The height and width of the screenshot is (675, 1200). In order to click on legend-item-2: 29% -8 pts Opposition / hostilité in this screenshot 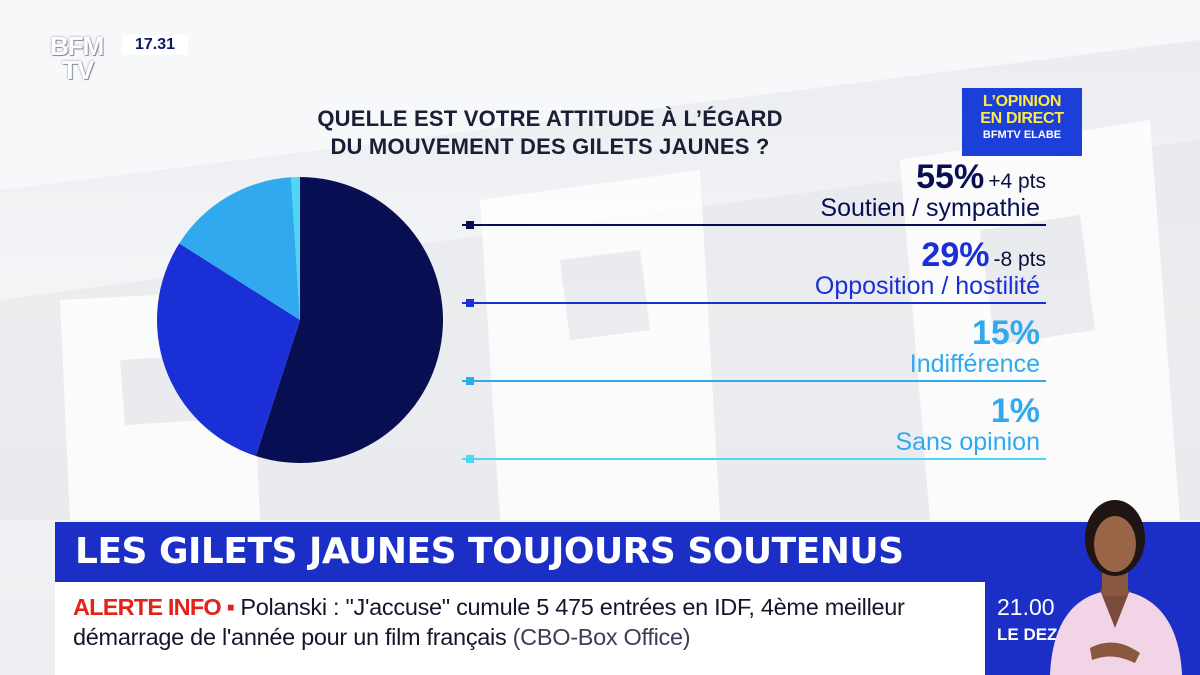, I will do `click(754, 275)`.